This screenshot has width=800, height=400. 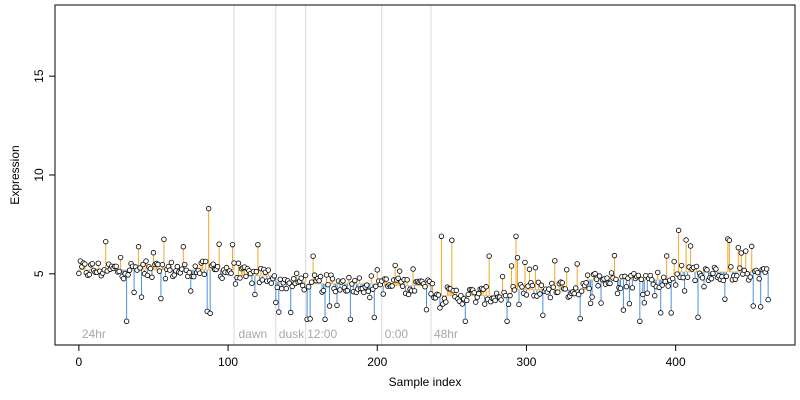 I want to click on condition-label-3: 12:00, so click(x=322, y=334).